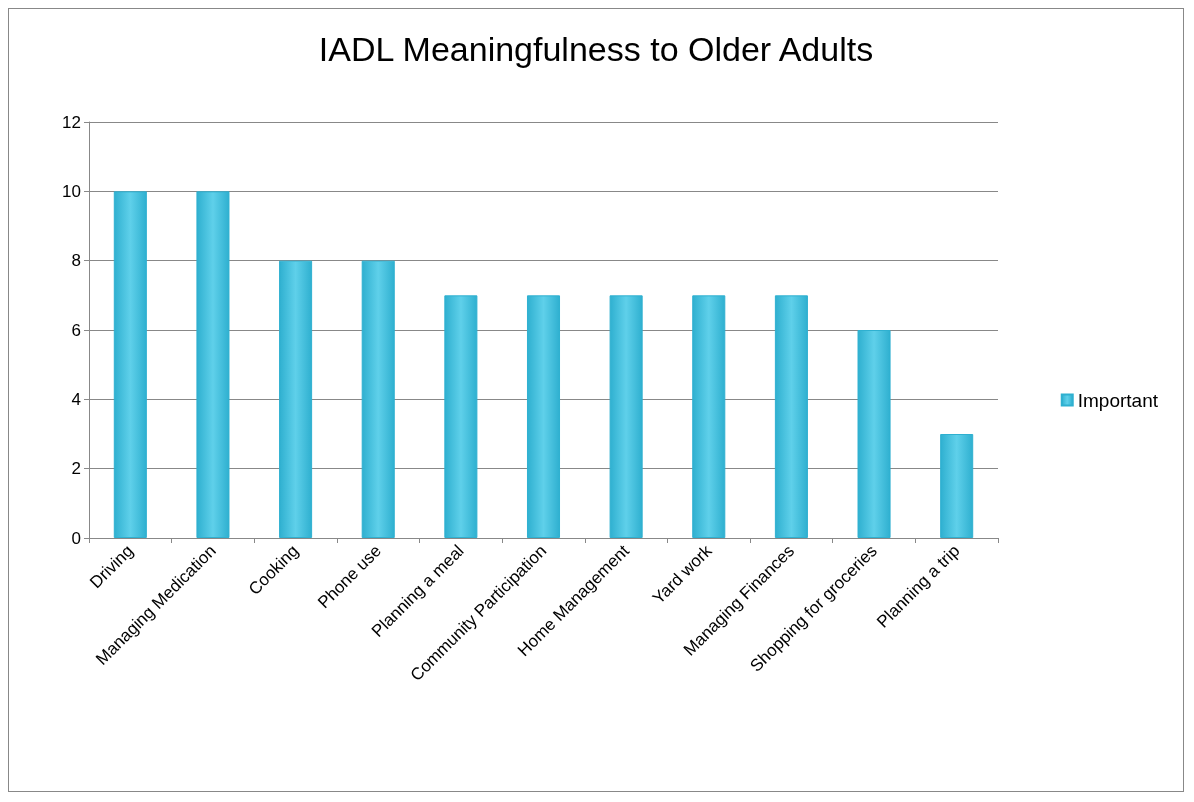 The height and width of the screenshot is (802, 1194). Describe the element at coordinates (71, 122) in the screenshot. I see `y-tick-label: 12` at that location.